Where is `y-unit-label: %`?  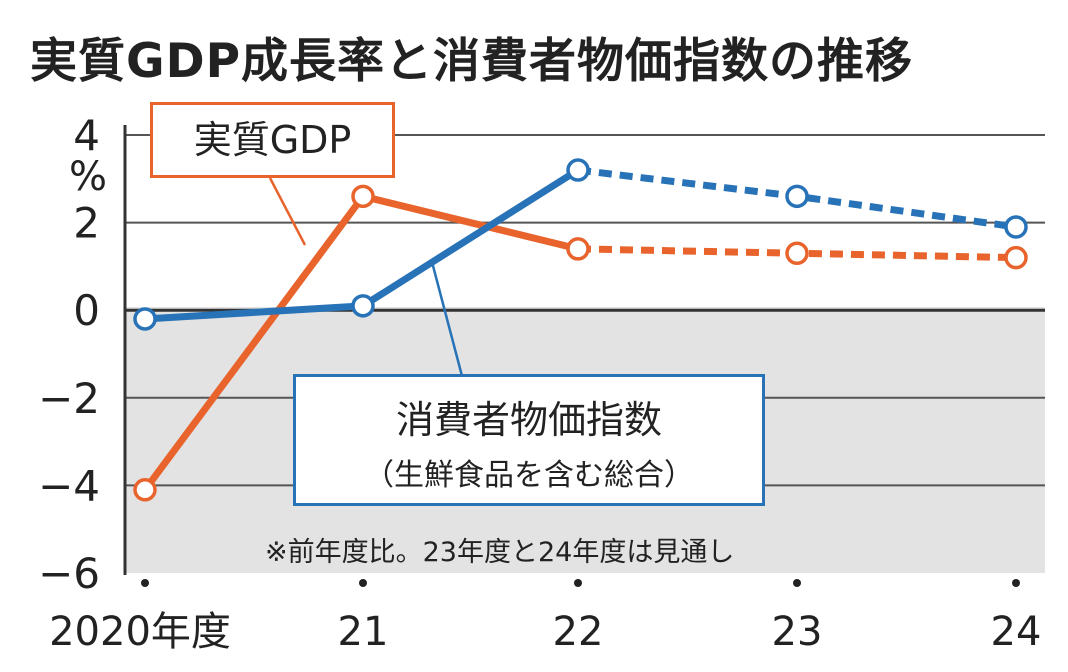
y-unit-label: % is located at coordinates (88, 177).